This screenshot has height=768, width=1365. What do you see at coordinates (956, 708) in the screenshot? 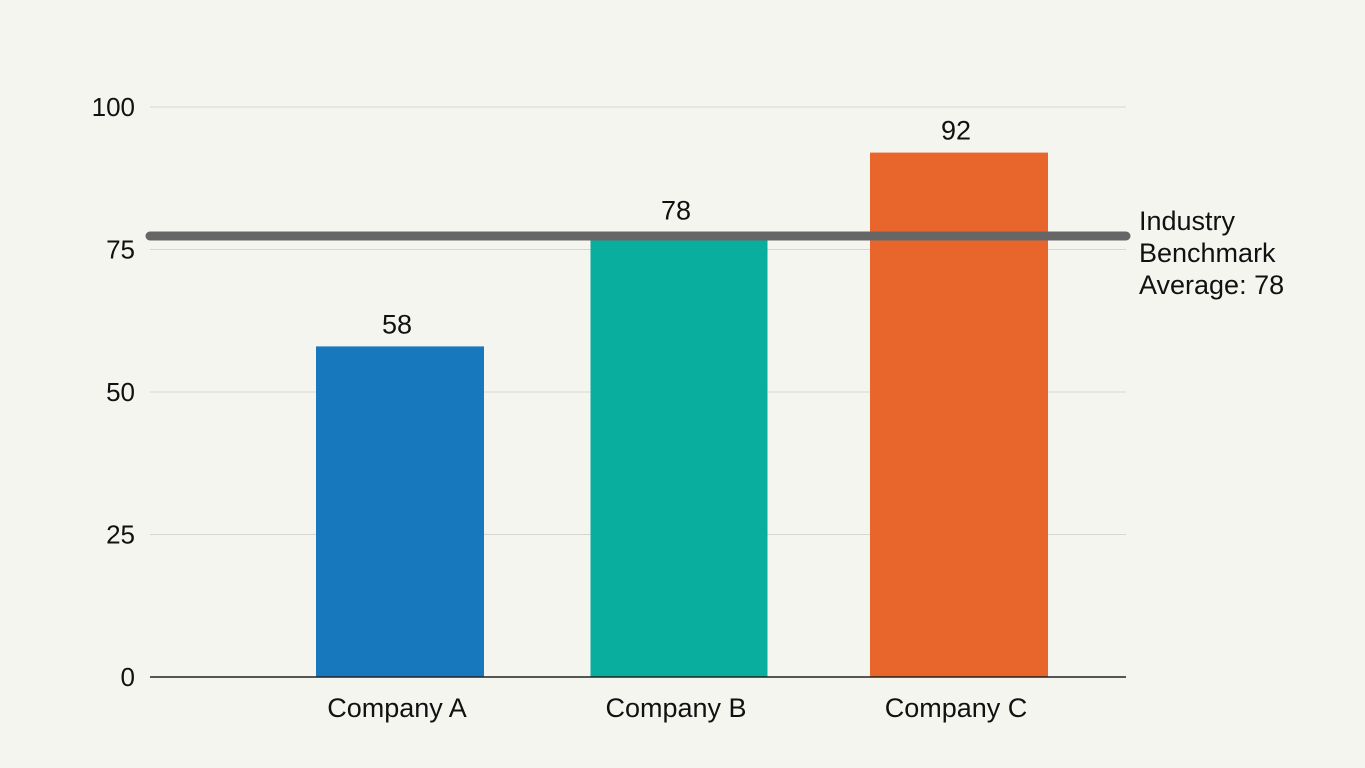
I see `x-category-label: Company C` at bounding box center [956, 708].